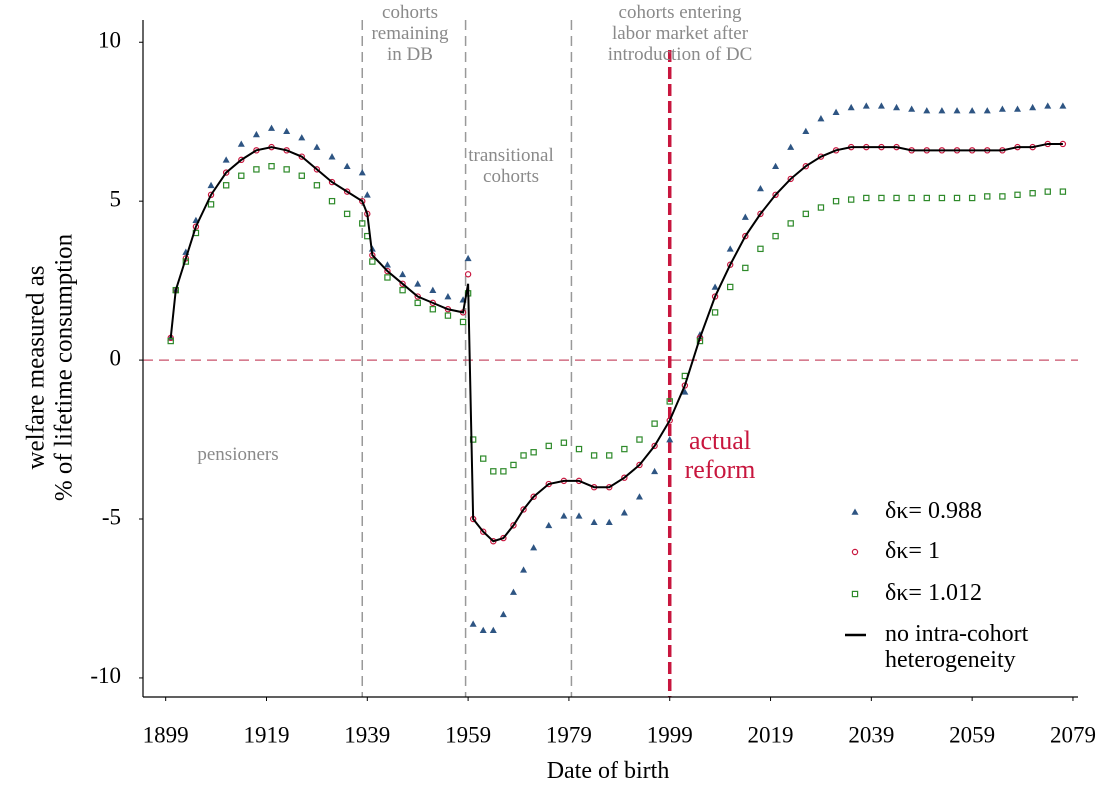 This screenshot has width=1106, height=787. I want to click on x-tick-label: 2039, so click(871, 734).